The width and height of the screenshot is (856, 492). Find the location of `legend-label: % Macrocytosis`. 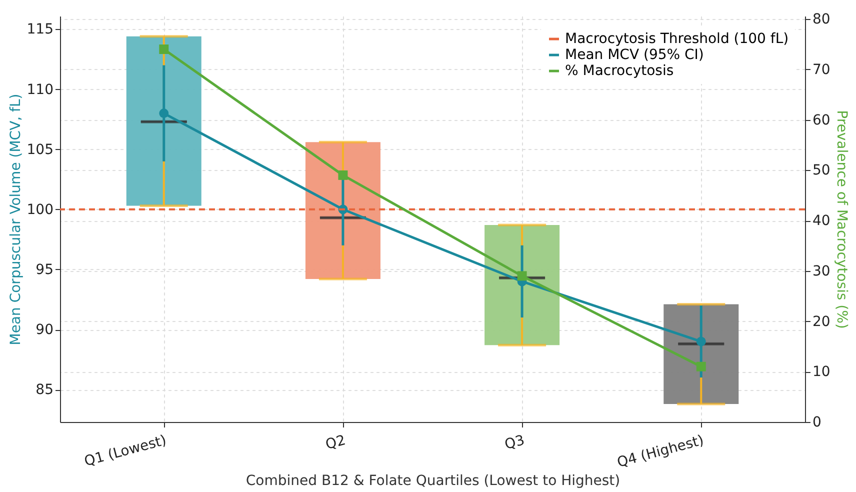

legend-label: % Macrocytosis is located at coordinates (619, 71).